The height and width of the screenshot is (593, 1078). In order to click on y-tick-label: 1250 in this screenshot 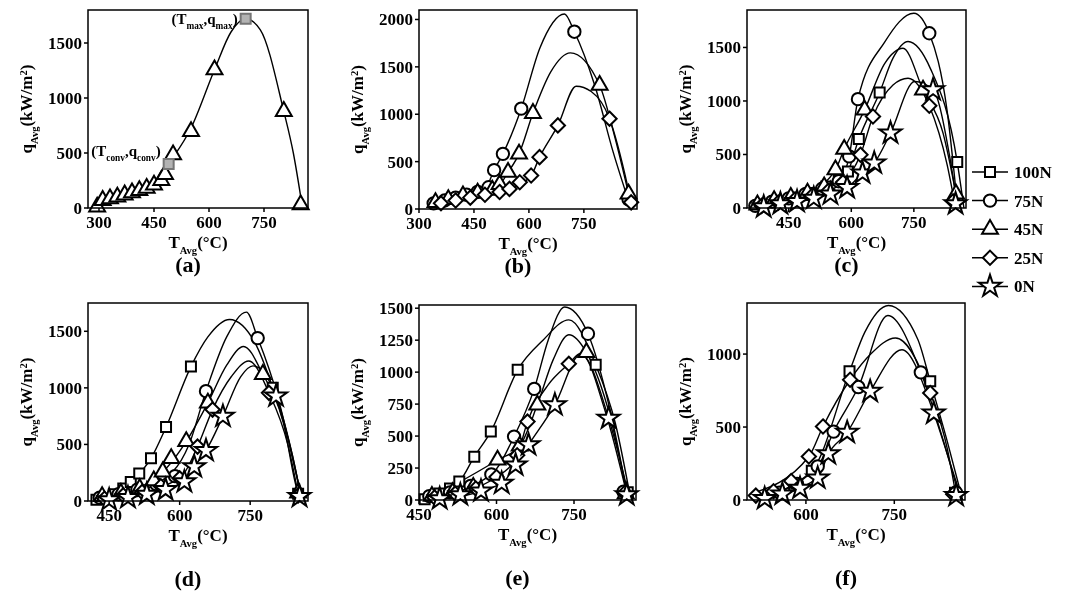, I will do `click(396, 341)`.